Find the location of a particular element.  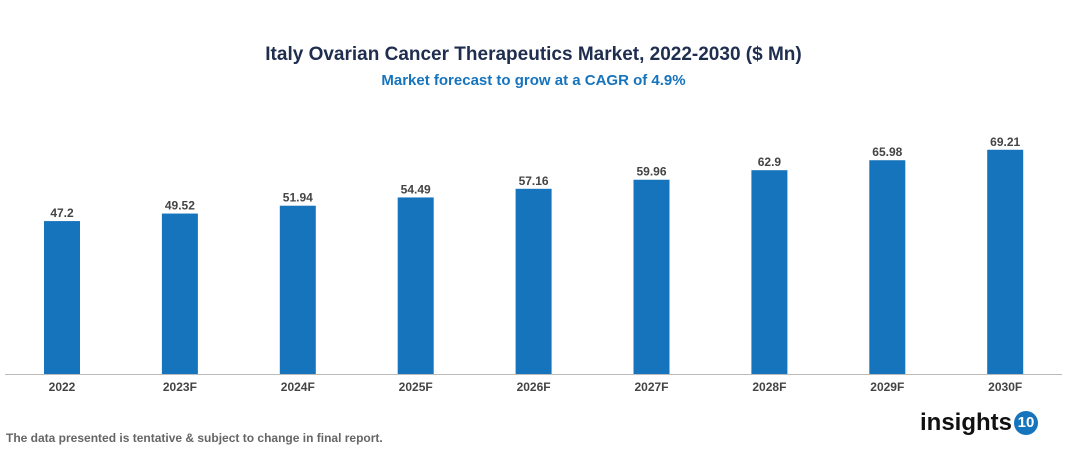

x-tick-label: 2029F is located at coordinates (887, 387).